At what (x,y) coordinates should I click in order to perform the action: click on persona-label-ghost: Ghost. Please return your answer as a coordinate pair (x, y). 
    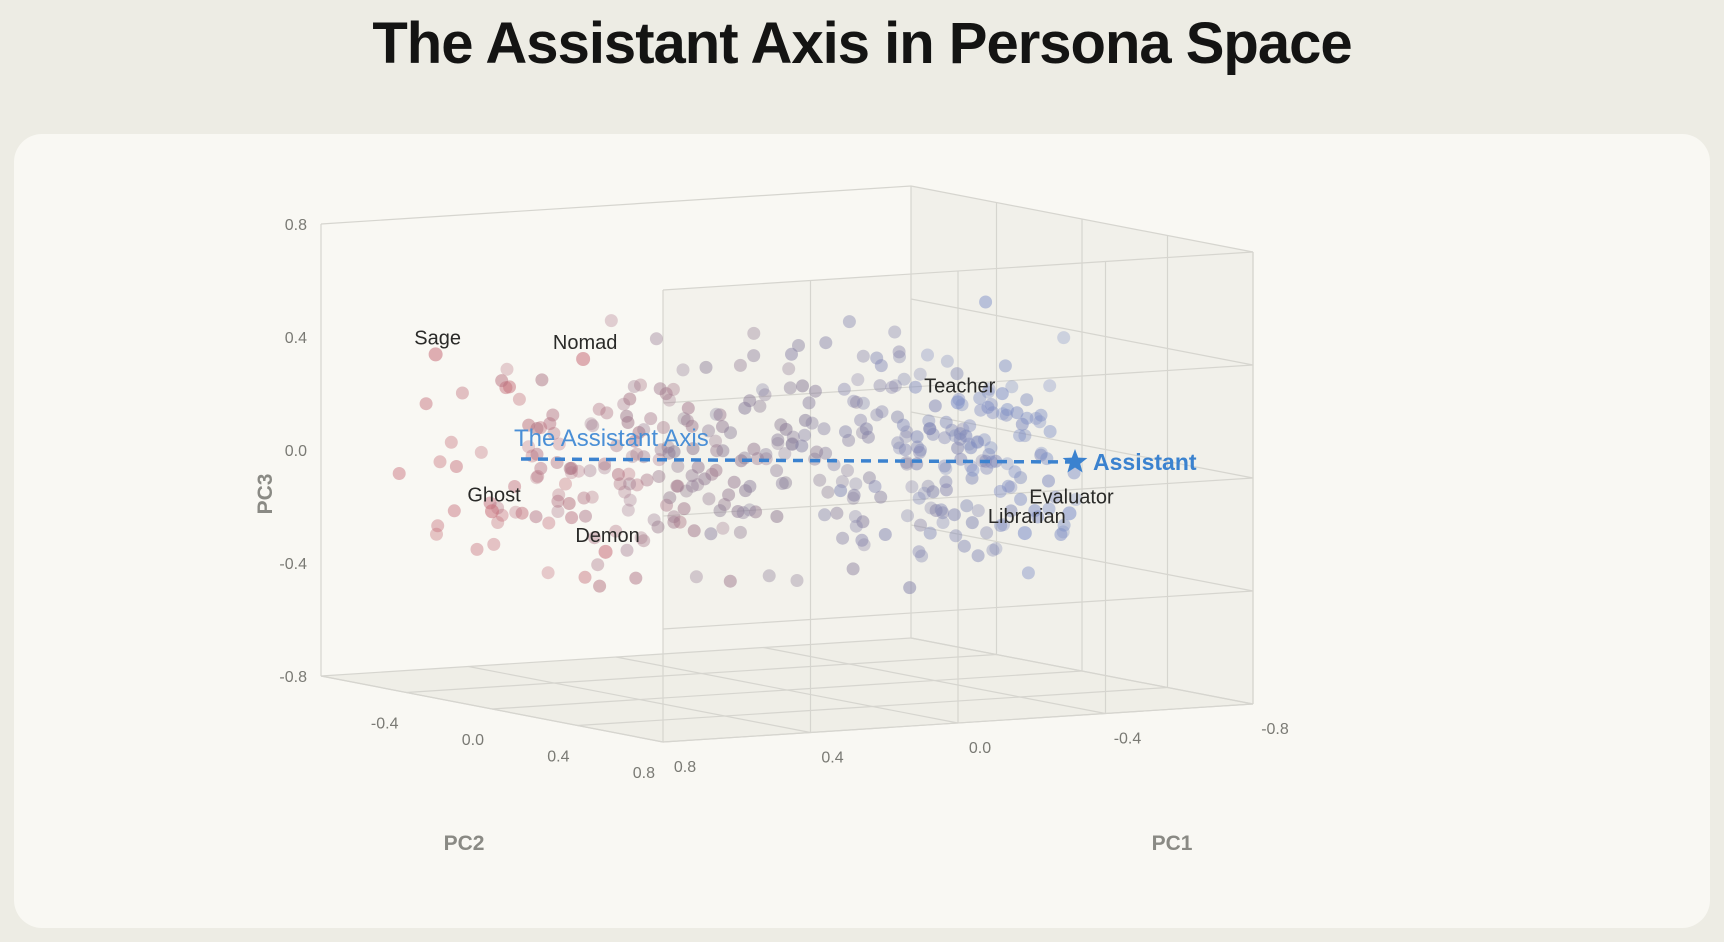
    Looking at the image, I should click on (494, 495).